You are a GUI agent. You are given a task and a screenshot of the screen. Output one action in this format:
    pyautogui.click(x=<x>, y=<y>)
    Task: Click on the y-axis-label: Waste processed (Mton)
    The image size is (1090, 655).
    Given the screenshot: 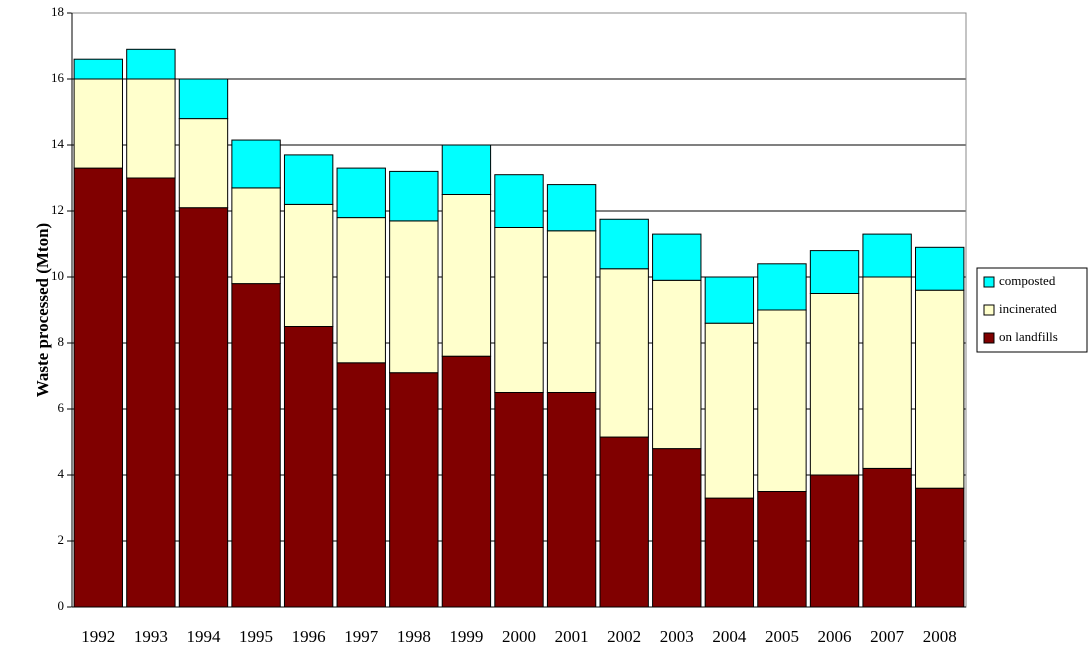 What is the action you would take?
    pyautogui.click(x=42, y=310)
    